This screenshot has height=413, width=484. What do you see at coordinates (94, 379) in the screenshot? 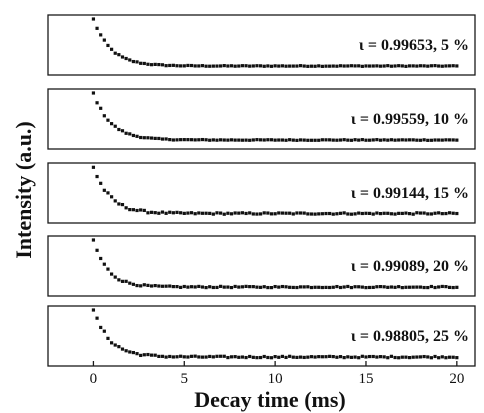
I see `x-tick-label: 0` at bounding box center [94, 379].